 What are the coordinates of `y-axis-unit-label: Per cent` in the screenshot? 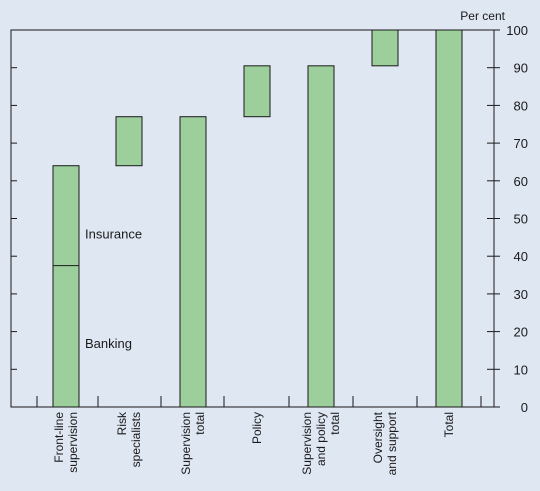 It's located at (482, 16).